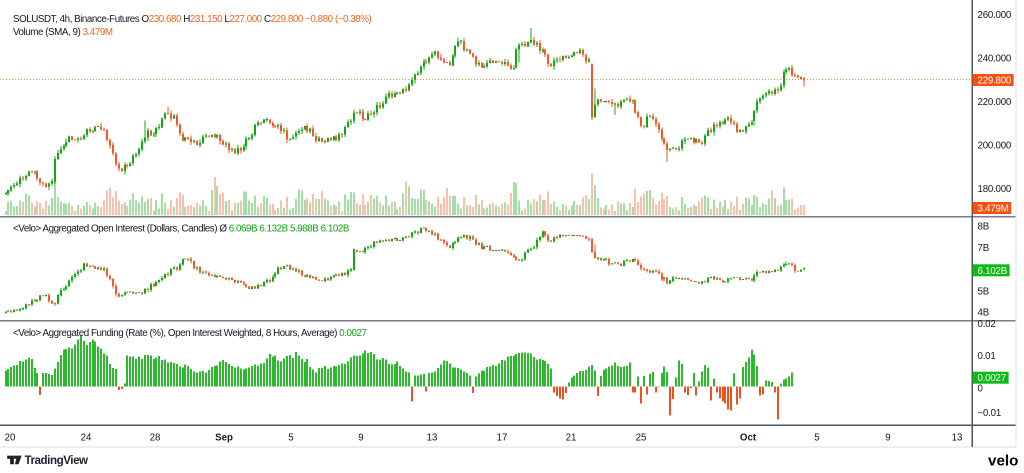  Describe the element at coordinates (10, 438) in the screenshot. I see `svg-text: 20` at that location.